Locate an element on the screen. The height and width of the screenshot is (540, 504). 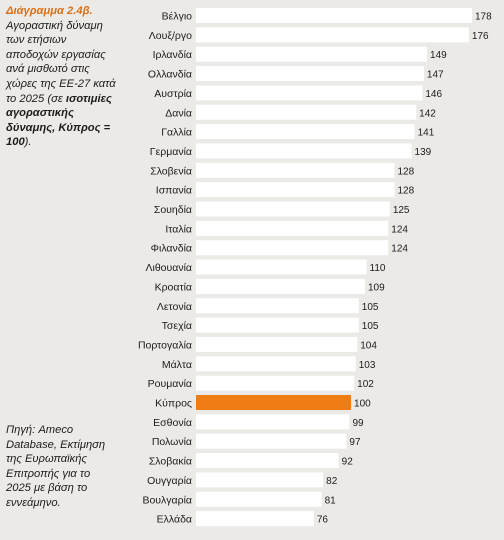
value-label: 100 is located at coordinates (362, 404).